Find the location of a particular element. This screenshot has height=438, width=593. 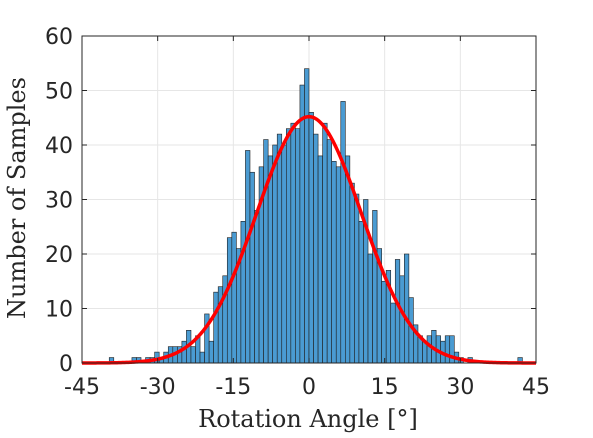

y-tick-label: 40 is located at coordinates (59, 146).